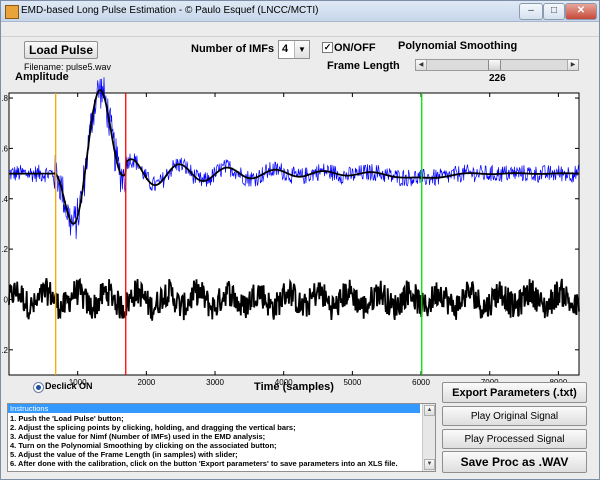 The height and width of the screenshot is (480, 600). I want to click on y-tick-label: -0.2, so click(5, 350).